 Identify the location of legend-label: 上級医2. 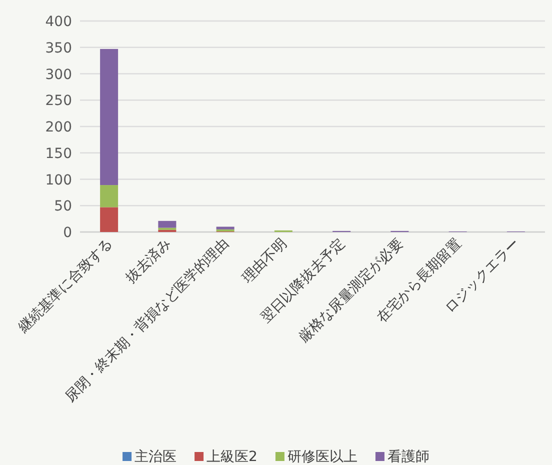
(232, 457).